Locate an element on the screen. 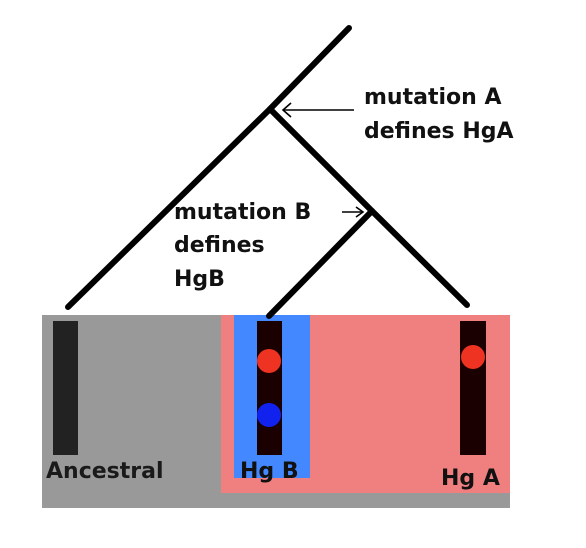 This screenshot has height=548, width=586. ancestral-chromosome is located at coordinates (65, 388).